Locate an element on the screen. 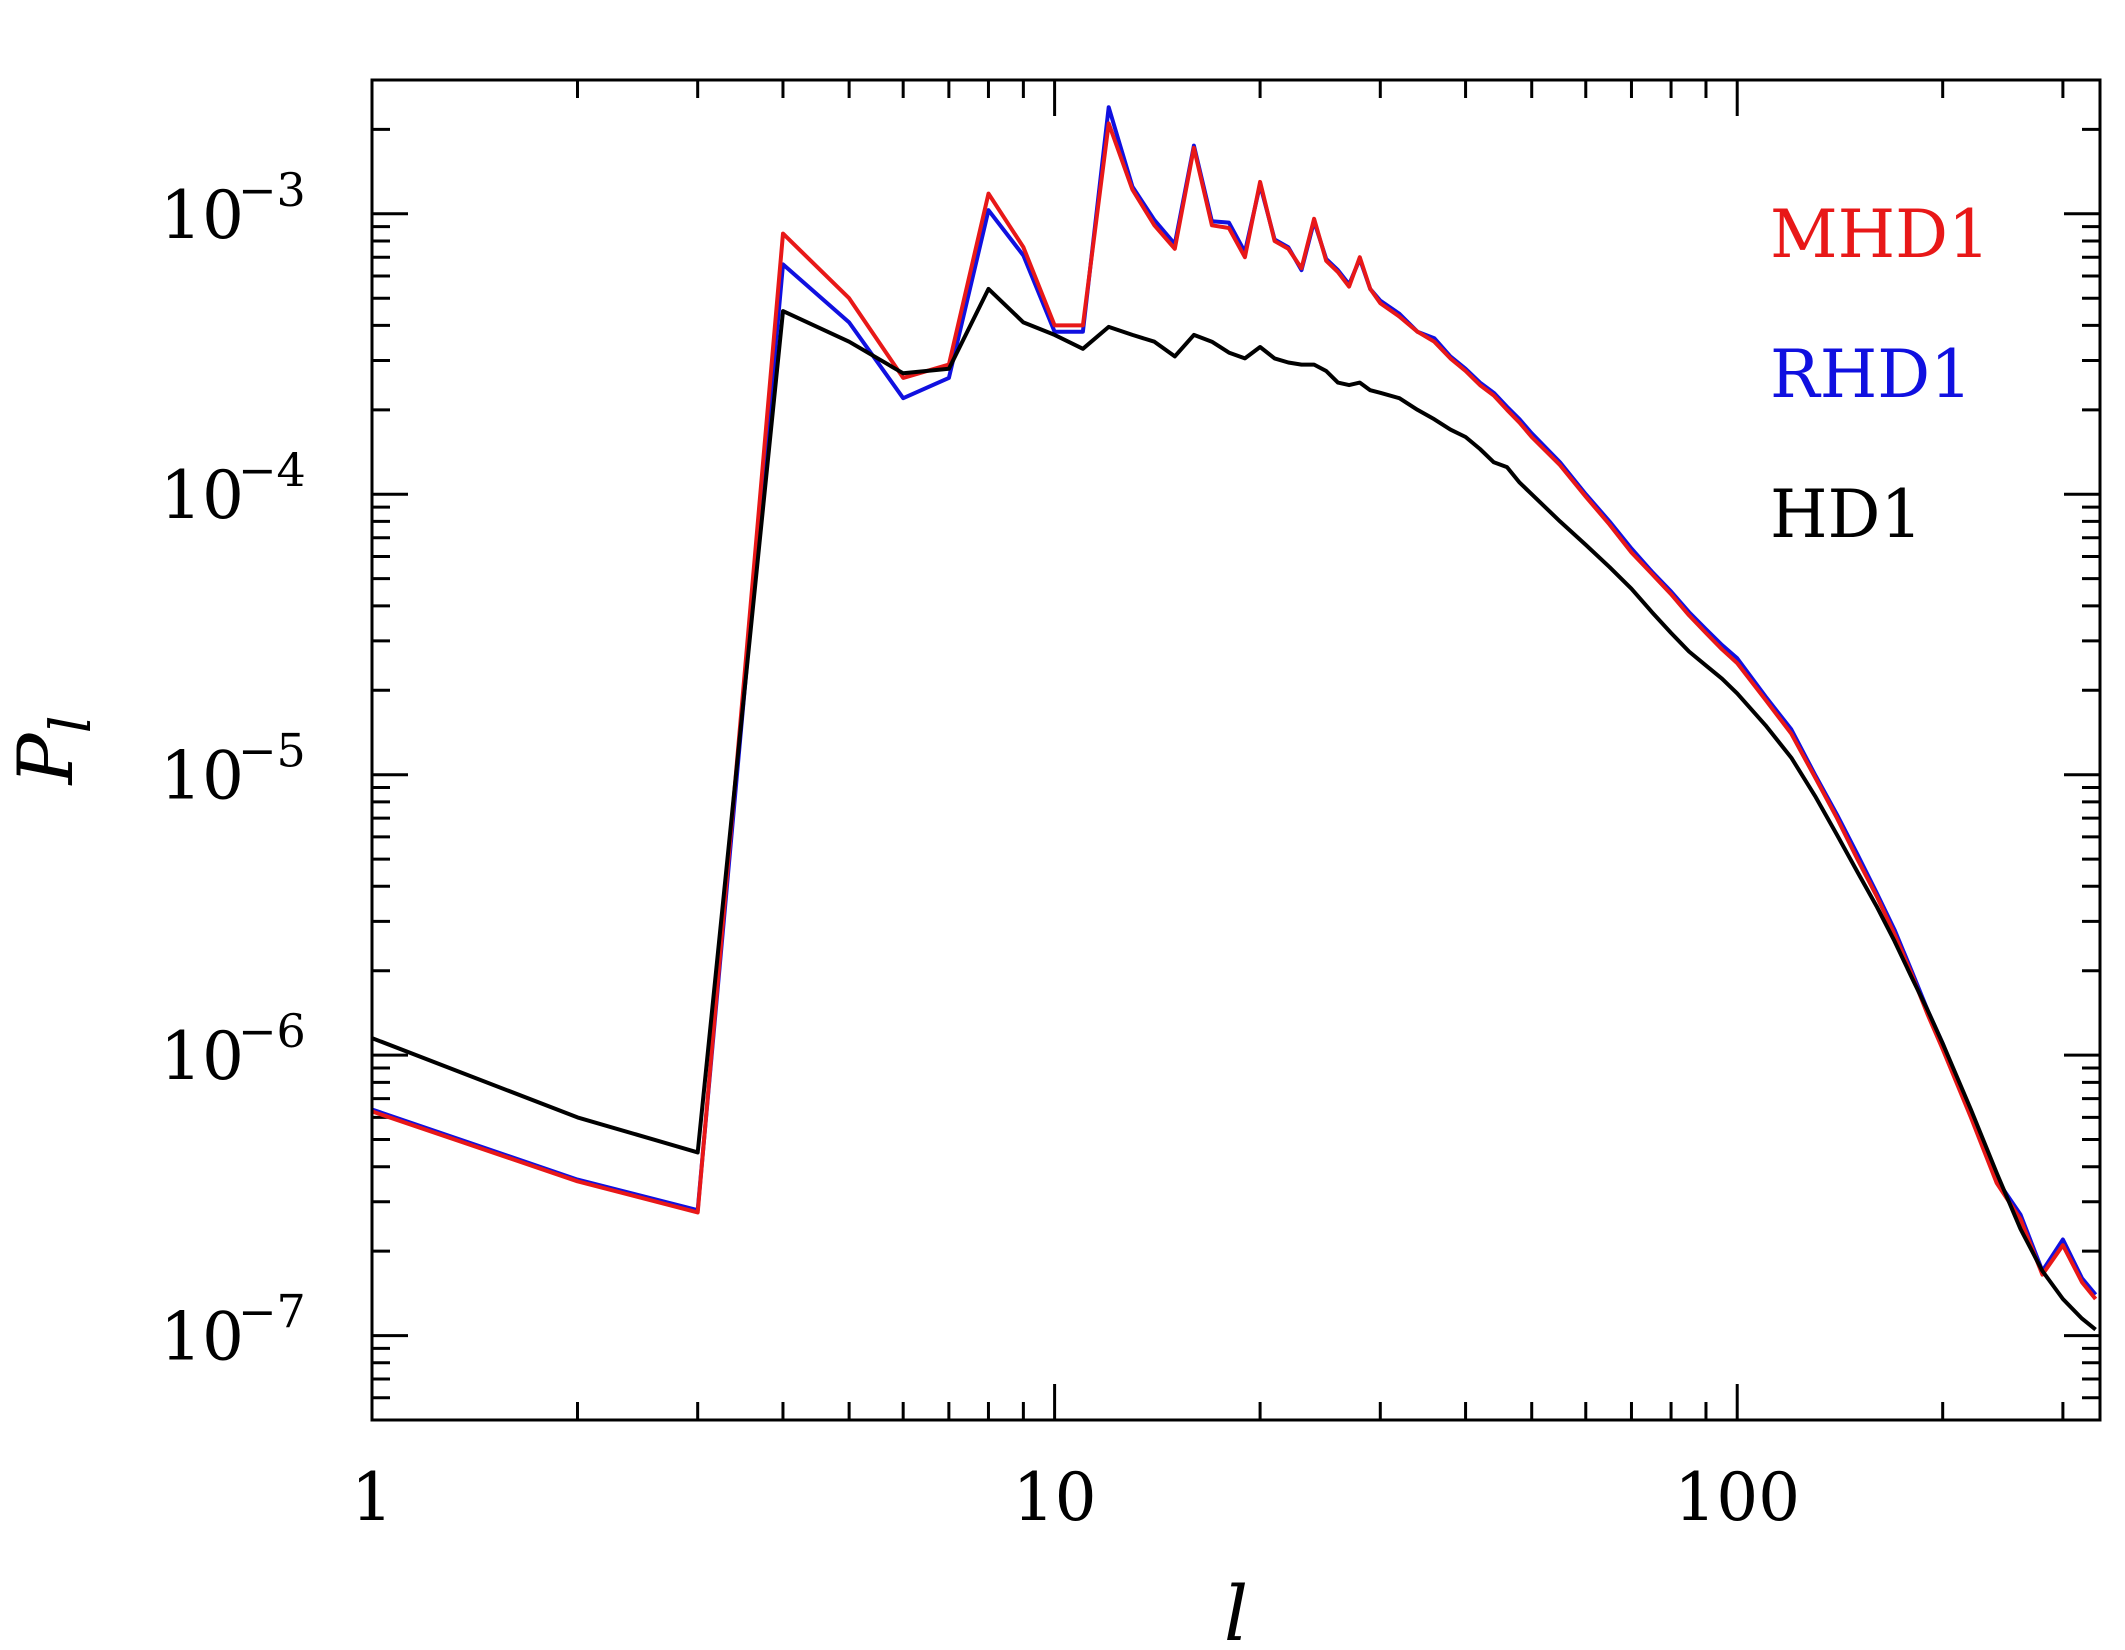 The width and height of the screenshot is (2125, 1650). x-axis-title: l is located at coordinates (1236, 1609).